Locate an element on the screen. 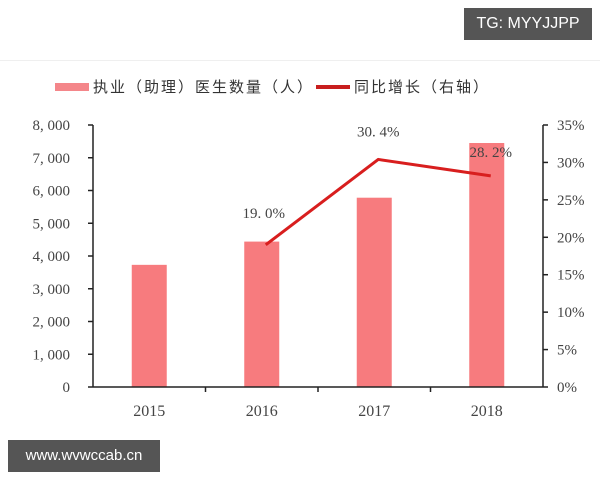 This screenshot has width=600, height=480. legend-item-bar: 执业（助理）医生数量（人） is located at coordinates (184, 86).